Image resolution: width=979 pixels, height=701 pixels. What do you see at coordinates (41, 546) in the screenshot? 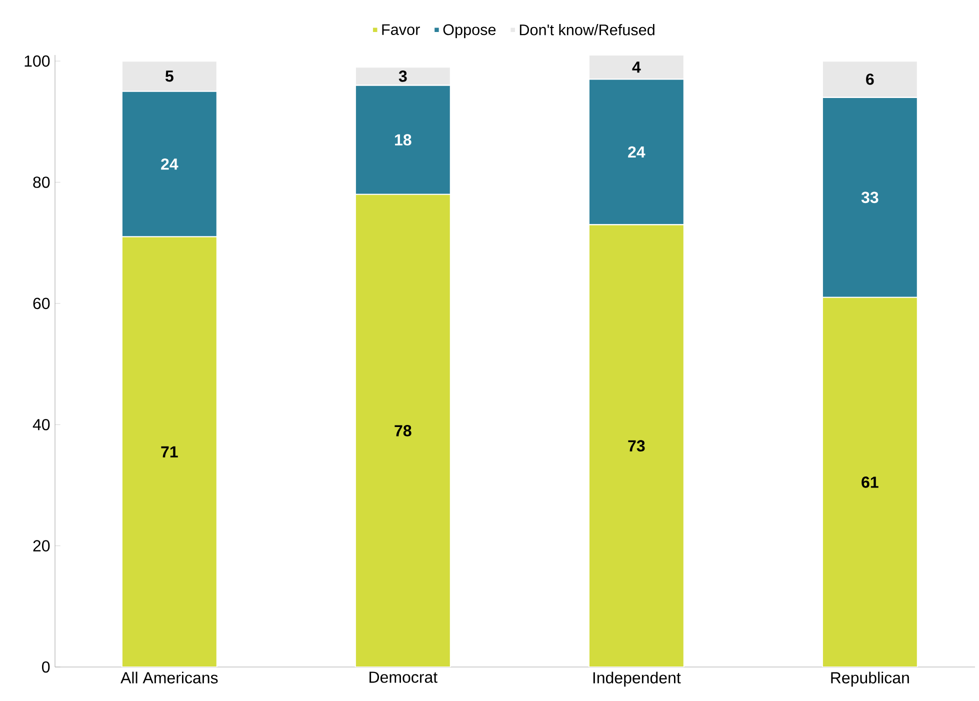
I see `y-tick-label: 20` at bounding box center [41, 546].